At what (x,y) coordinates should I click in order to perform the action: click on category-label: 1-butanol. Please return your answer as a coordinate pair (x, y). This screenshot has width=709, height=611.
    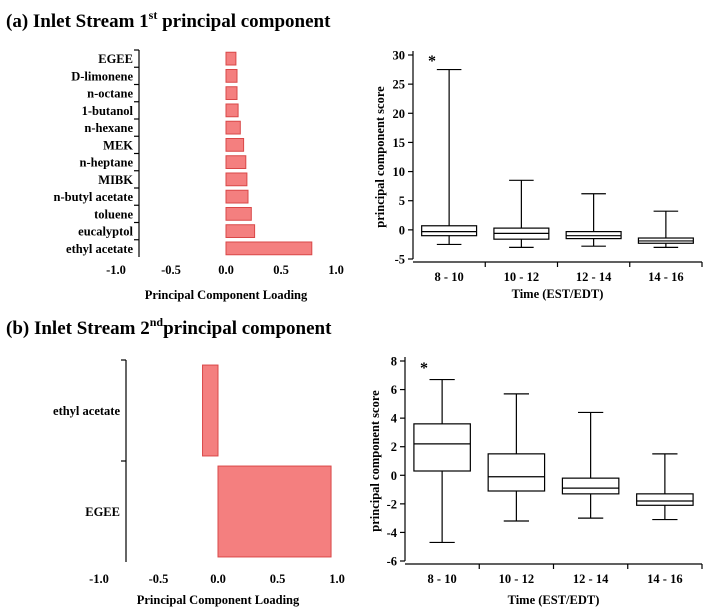
    Looking at the image, I should click on (108, 111).